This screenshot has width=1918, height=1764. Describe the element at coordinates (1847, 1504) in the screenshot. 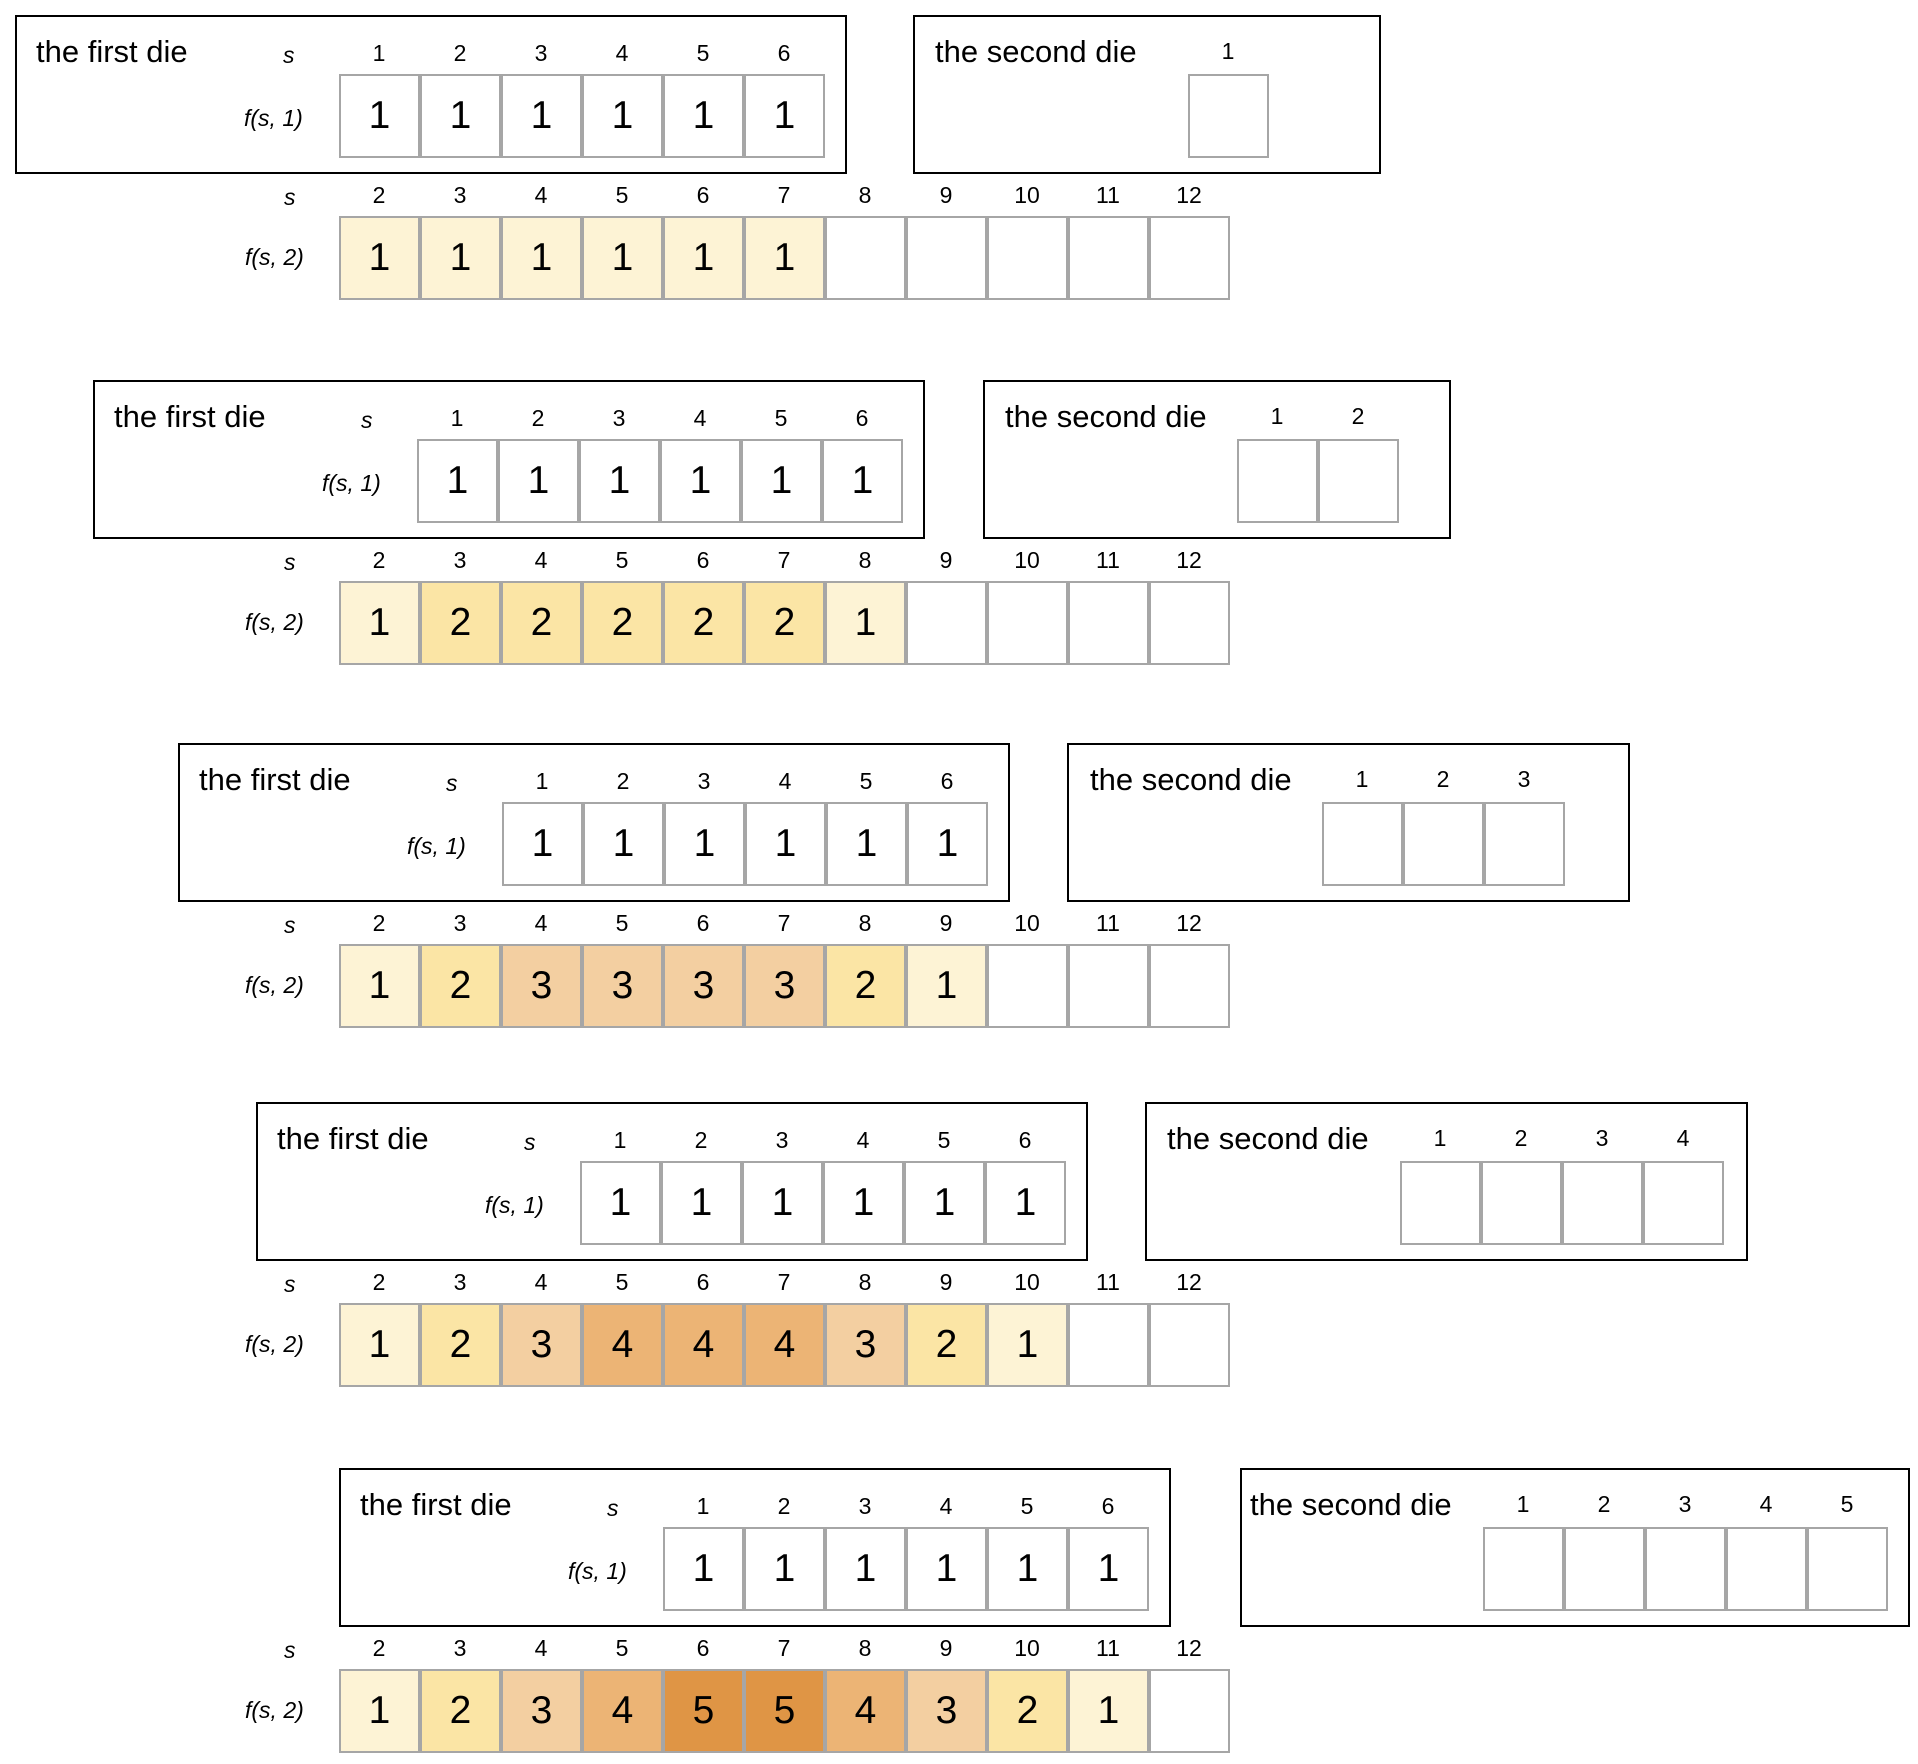

I see `second-die-s-value: 5` at that location.